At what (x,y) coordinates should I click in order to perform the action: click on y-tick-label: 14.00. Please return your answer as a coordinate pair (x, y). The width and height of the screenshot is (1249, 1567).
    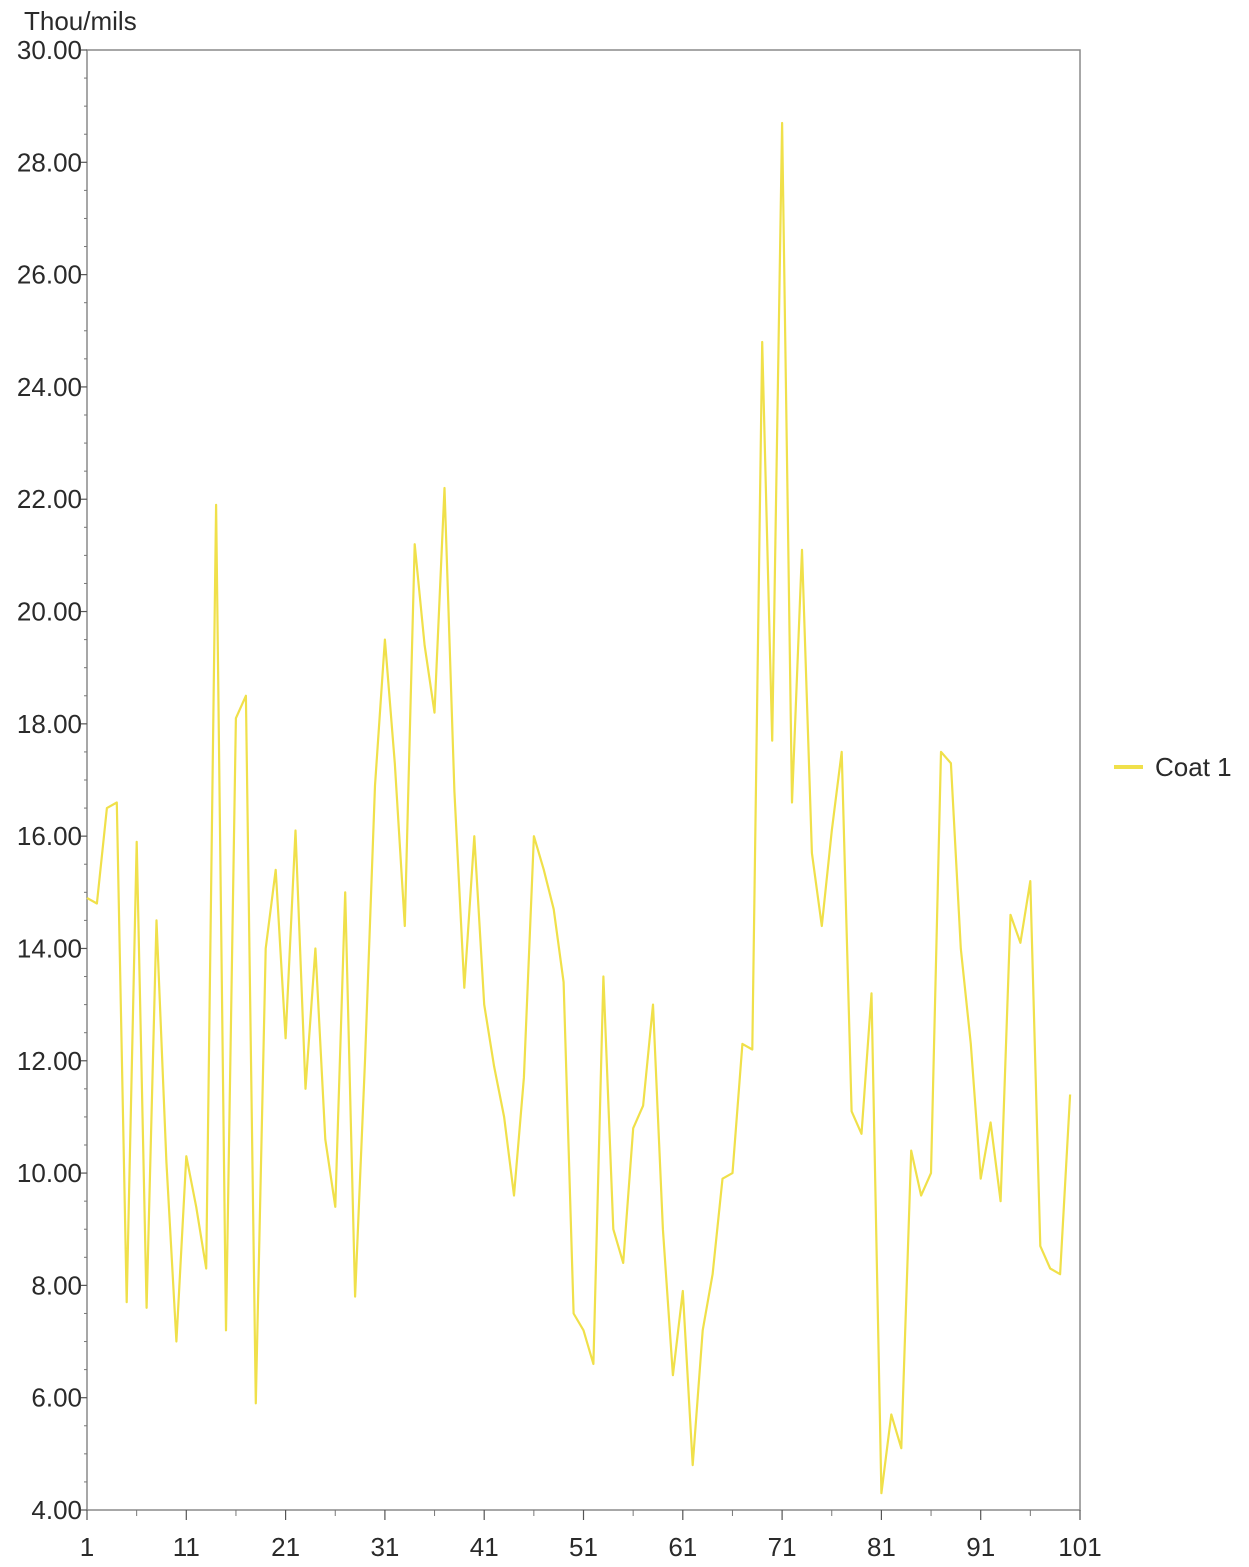
    Looking at the image, I should click on (49, 948).